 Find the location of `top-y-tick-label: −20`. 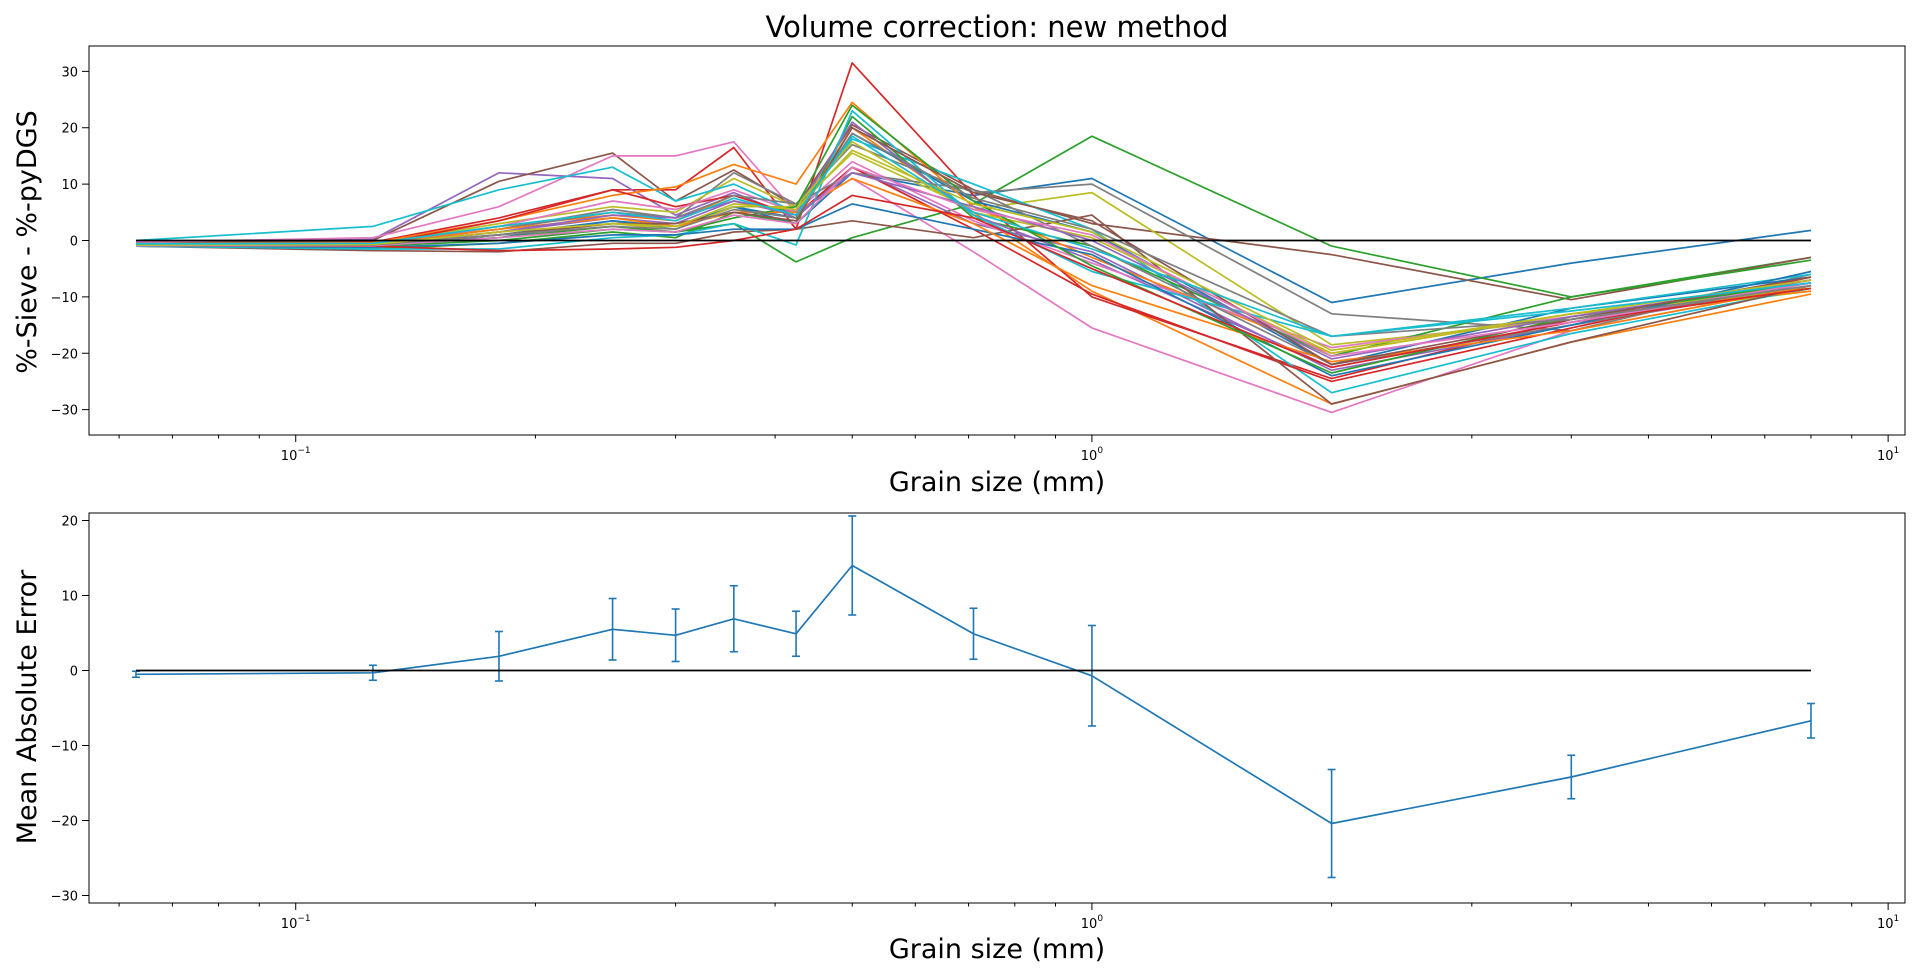

top-y-tick-label: −20 is located at coordinates (64, 354).